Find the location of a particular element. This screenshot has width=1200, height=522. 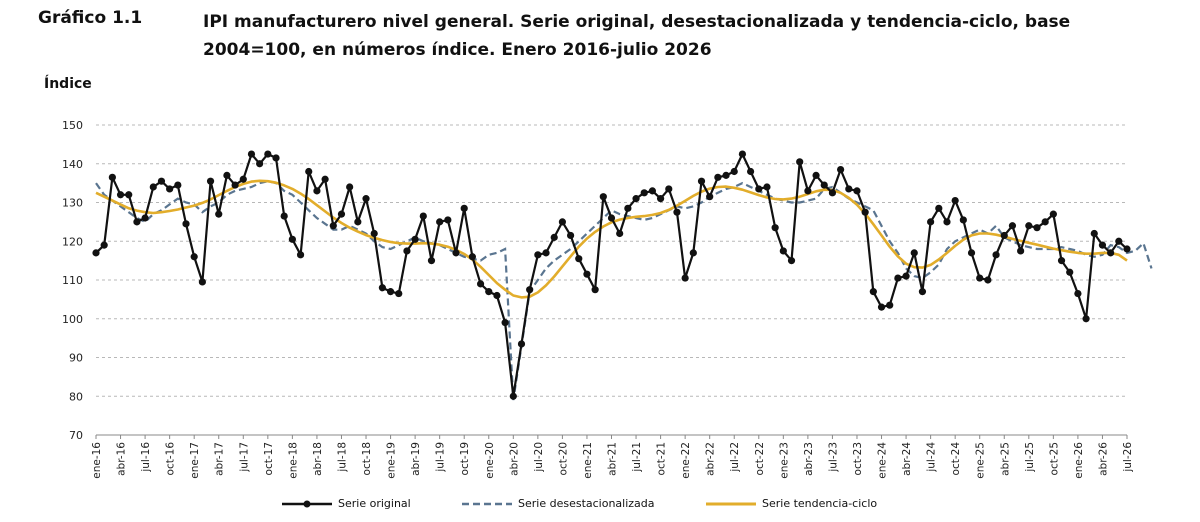

legend-item-tendencia: Serie tendencia-ciclo is located at coordinates (791, 503).